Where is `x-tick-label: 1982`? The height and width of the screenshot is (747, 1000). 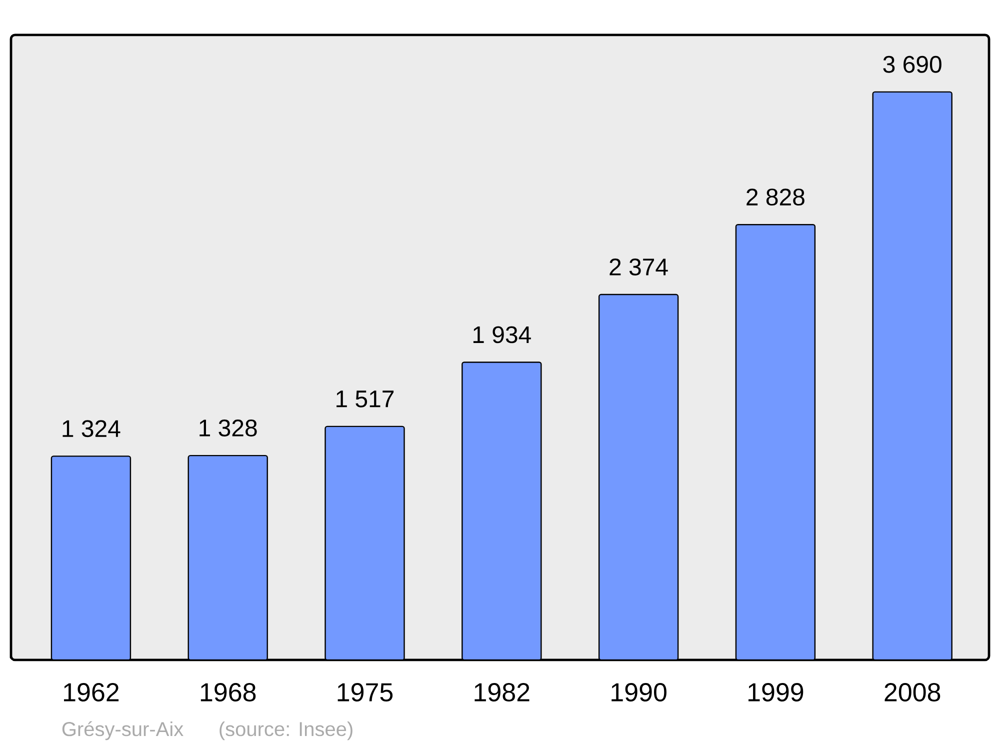
x-tick-label: 1982 is located at coordinates (502, 692).